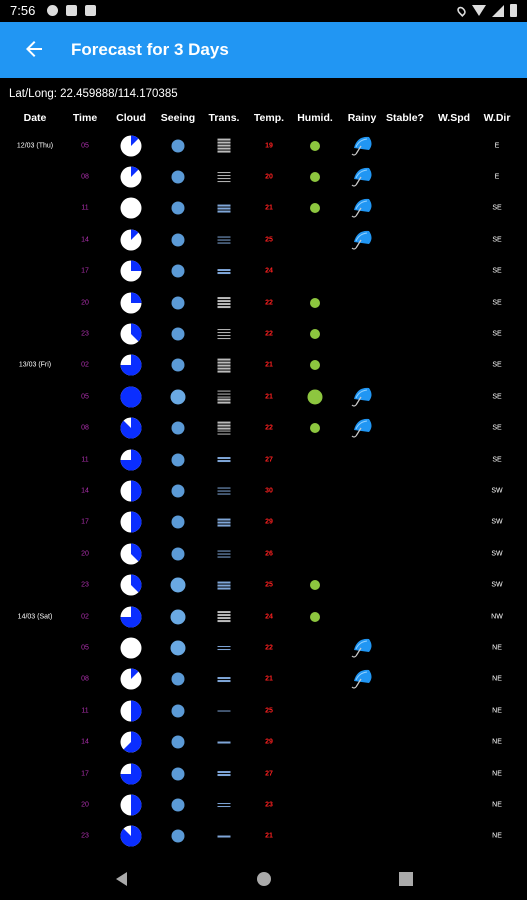 The width and height of the screenshot is (527, 900). What do you see at coordinates (121, 879) in the screenshot?
I see `nav-back-icon` at bounding box center [121, 879].